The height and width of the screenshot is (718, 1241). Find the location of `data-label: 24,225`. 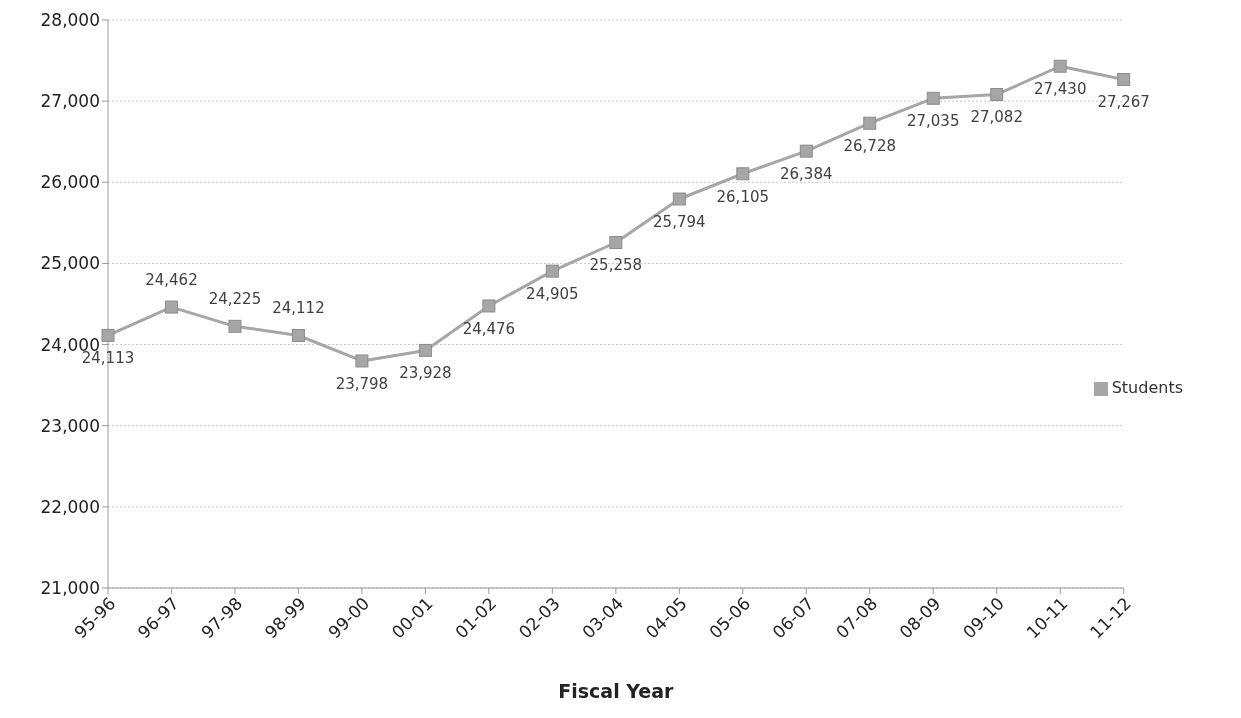

data-label: 24,225 is located at coordinates (235, 299).